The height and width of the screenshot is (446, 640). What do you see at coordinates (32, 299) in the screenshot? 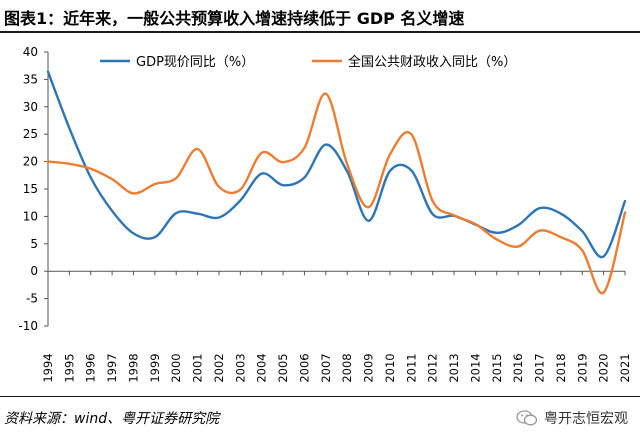
I see `y-tick-label: -5` at bounding box center [32, 299].